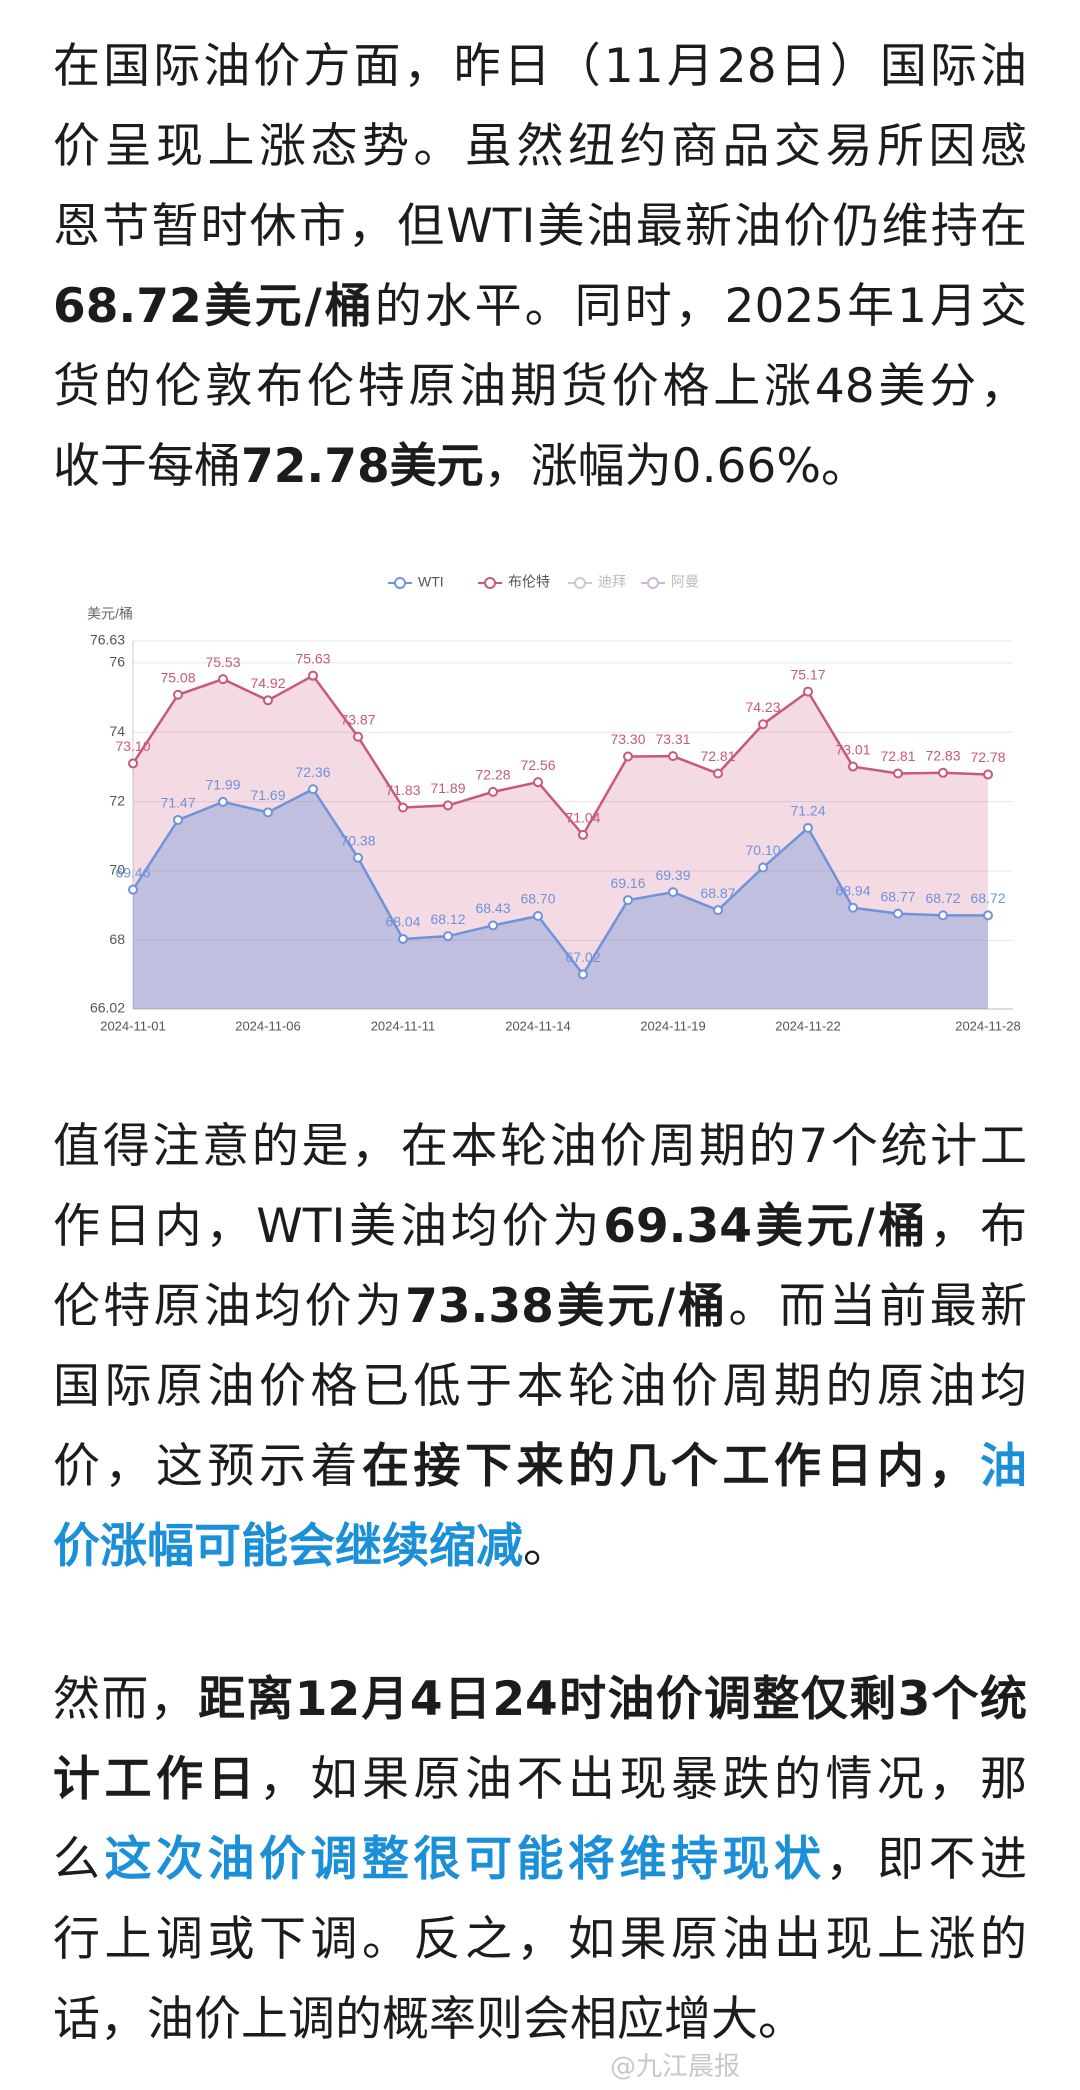 The width and height of the screenshot is (1080, 2090). Describe the element at coordinates (529, 582) in the screenshot. I see `legend-label: 布伦特` at that location.